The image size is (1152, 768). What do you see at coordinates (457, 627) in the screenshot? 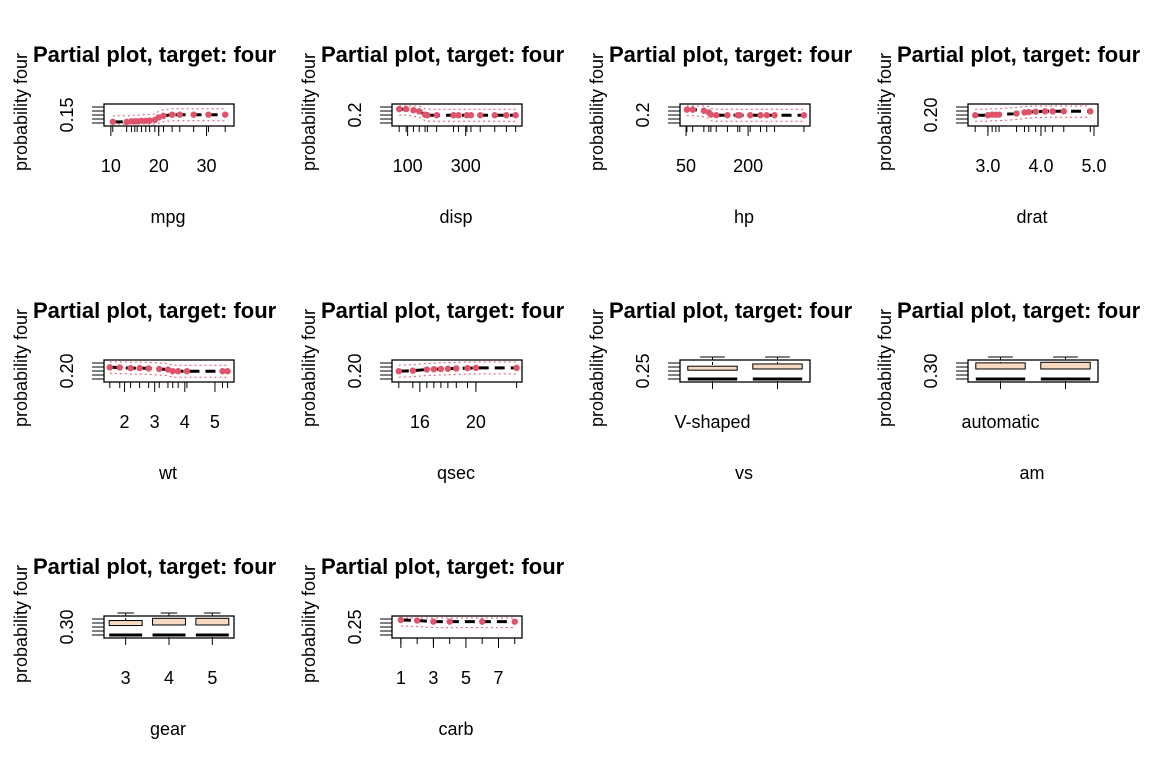
I see `plot-frame` at bounding box center [457, 627].